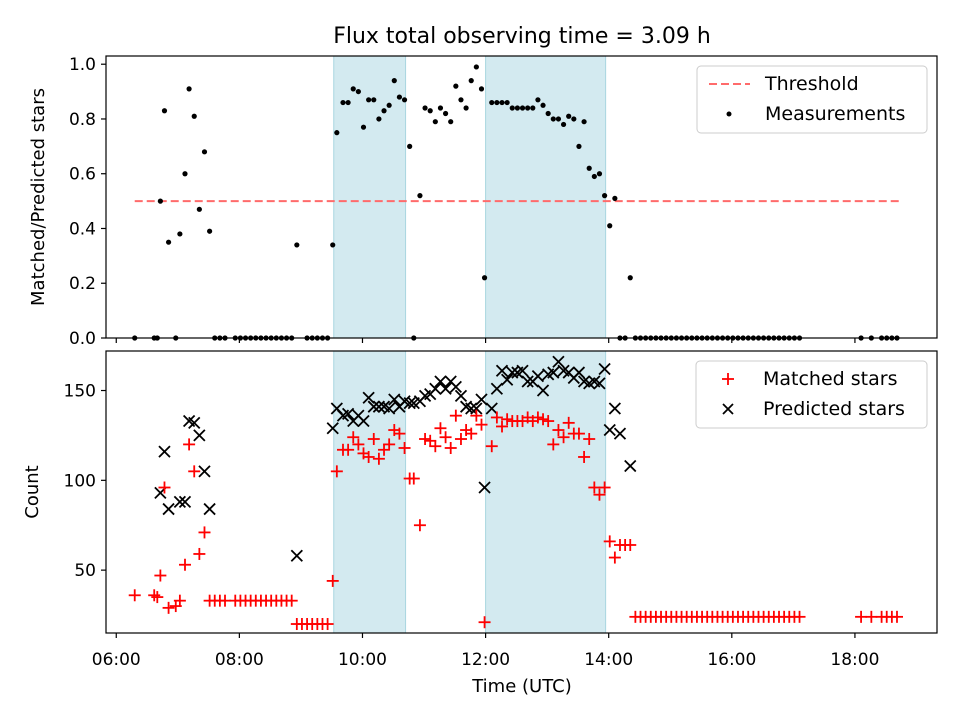 The image size is (960, 720). I want to click on y-tick-label: 0.8, so click(82, 120).